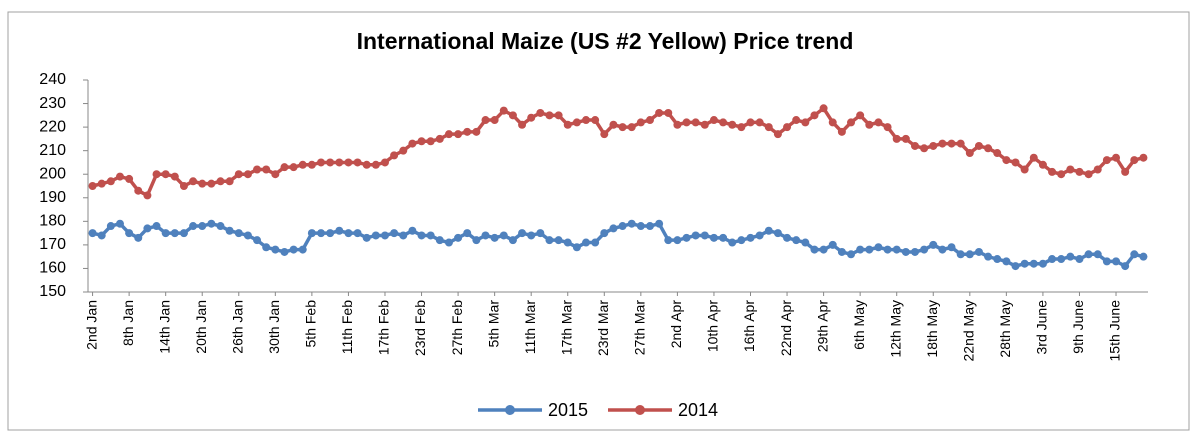 Image resolution: width=1198 pixels, height=433 pixels. Describe the element at coordinates (1042, 327) in the screenshot. I see `x-tick-label: 3rd June` at that location.